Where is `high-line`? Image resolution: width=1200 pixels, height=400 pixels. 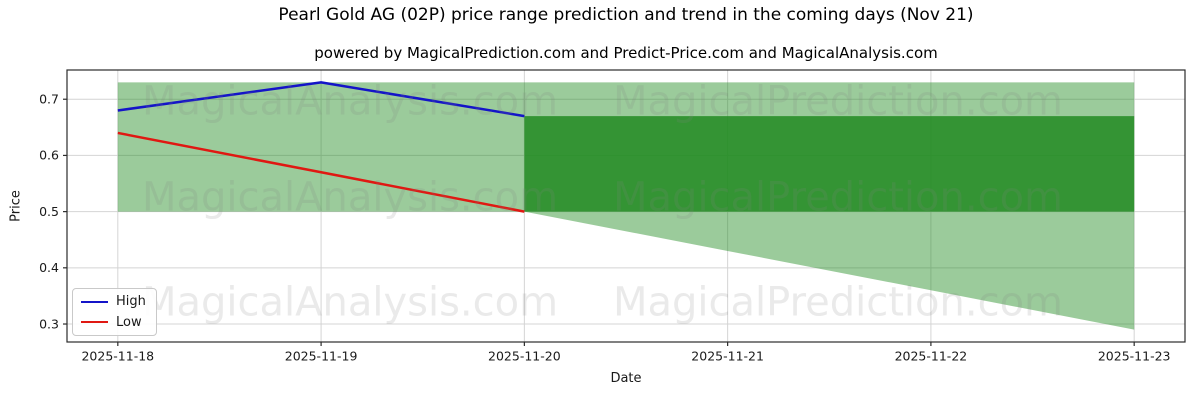
high-line is located at coordinates (321, 99).